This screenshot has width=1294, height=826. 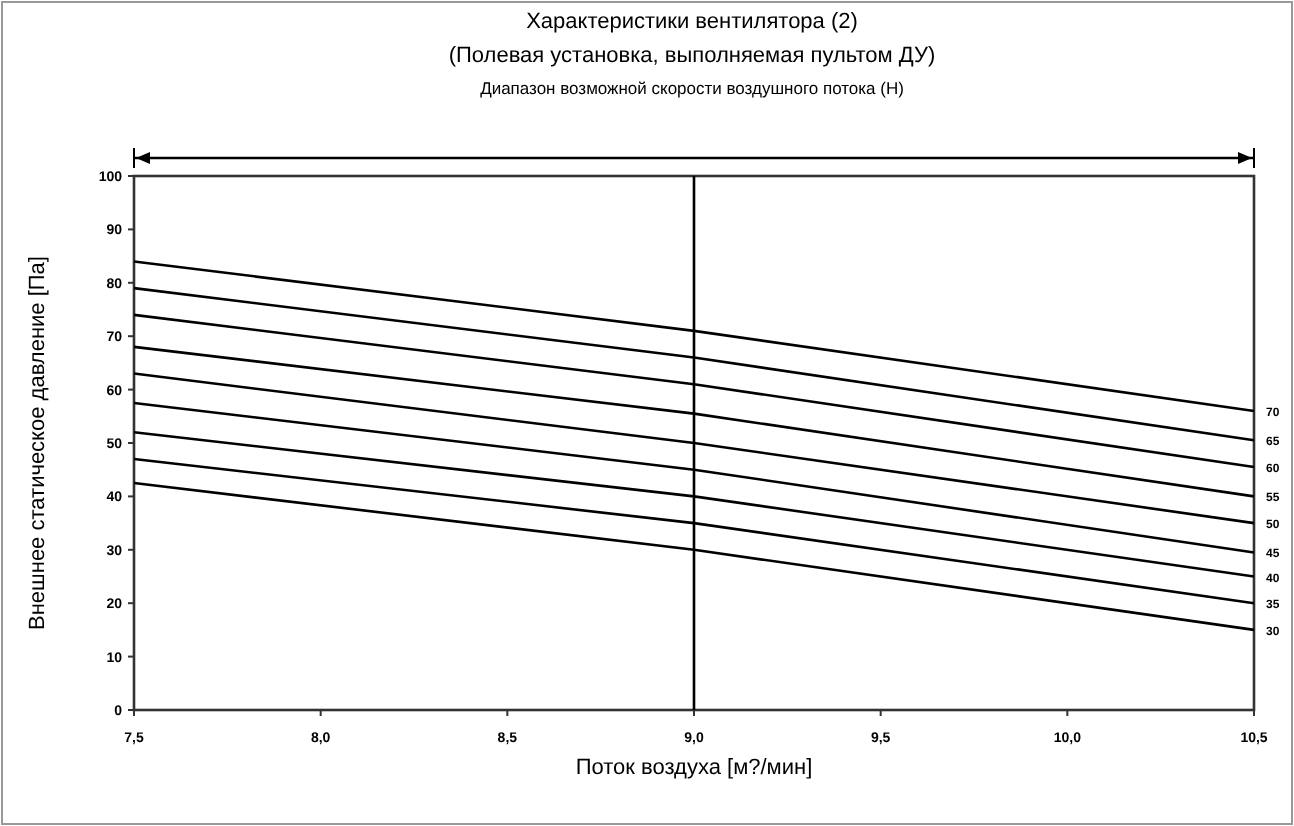 I want to click on text: Диапазон возможной скорости воздушного потока (H), so click(x=692, y=88).